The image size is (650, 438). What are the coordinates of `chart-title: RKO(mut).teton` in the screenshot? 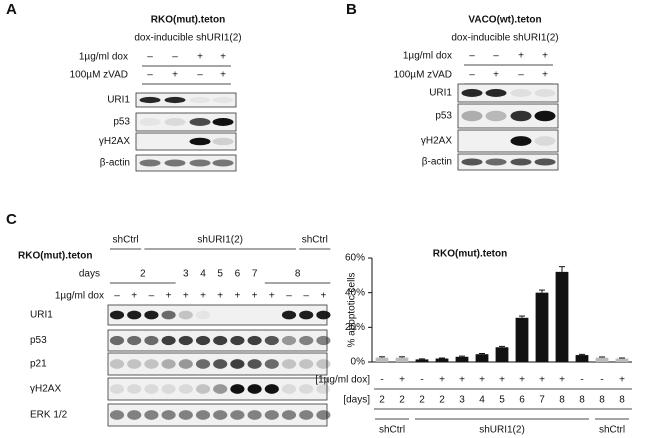 It's located at (470, 254).